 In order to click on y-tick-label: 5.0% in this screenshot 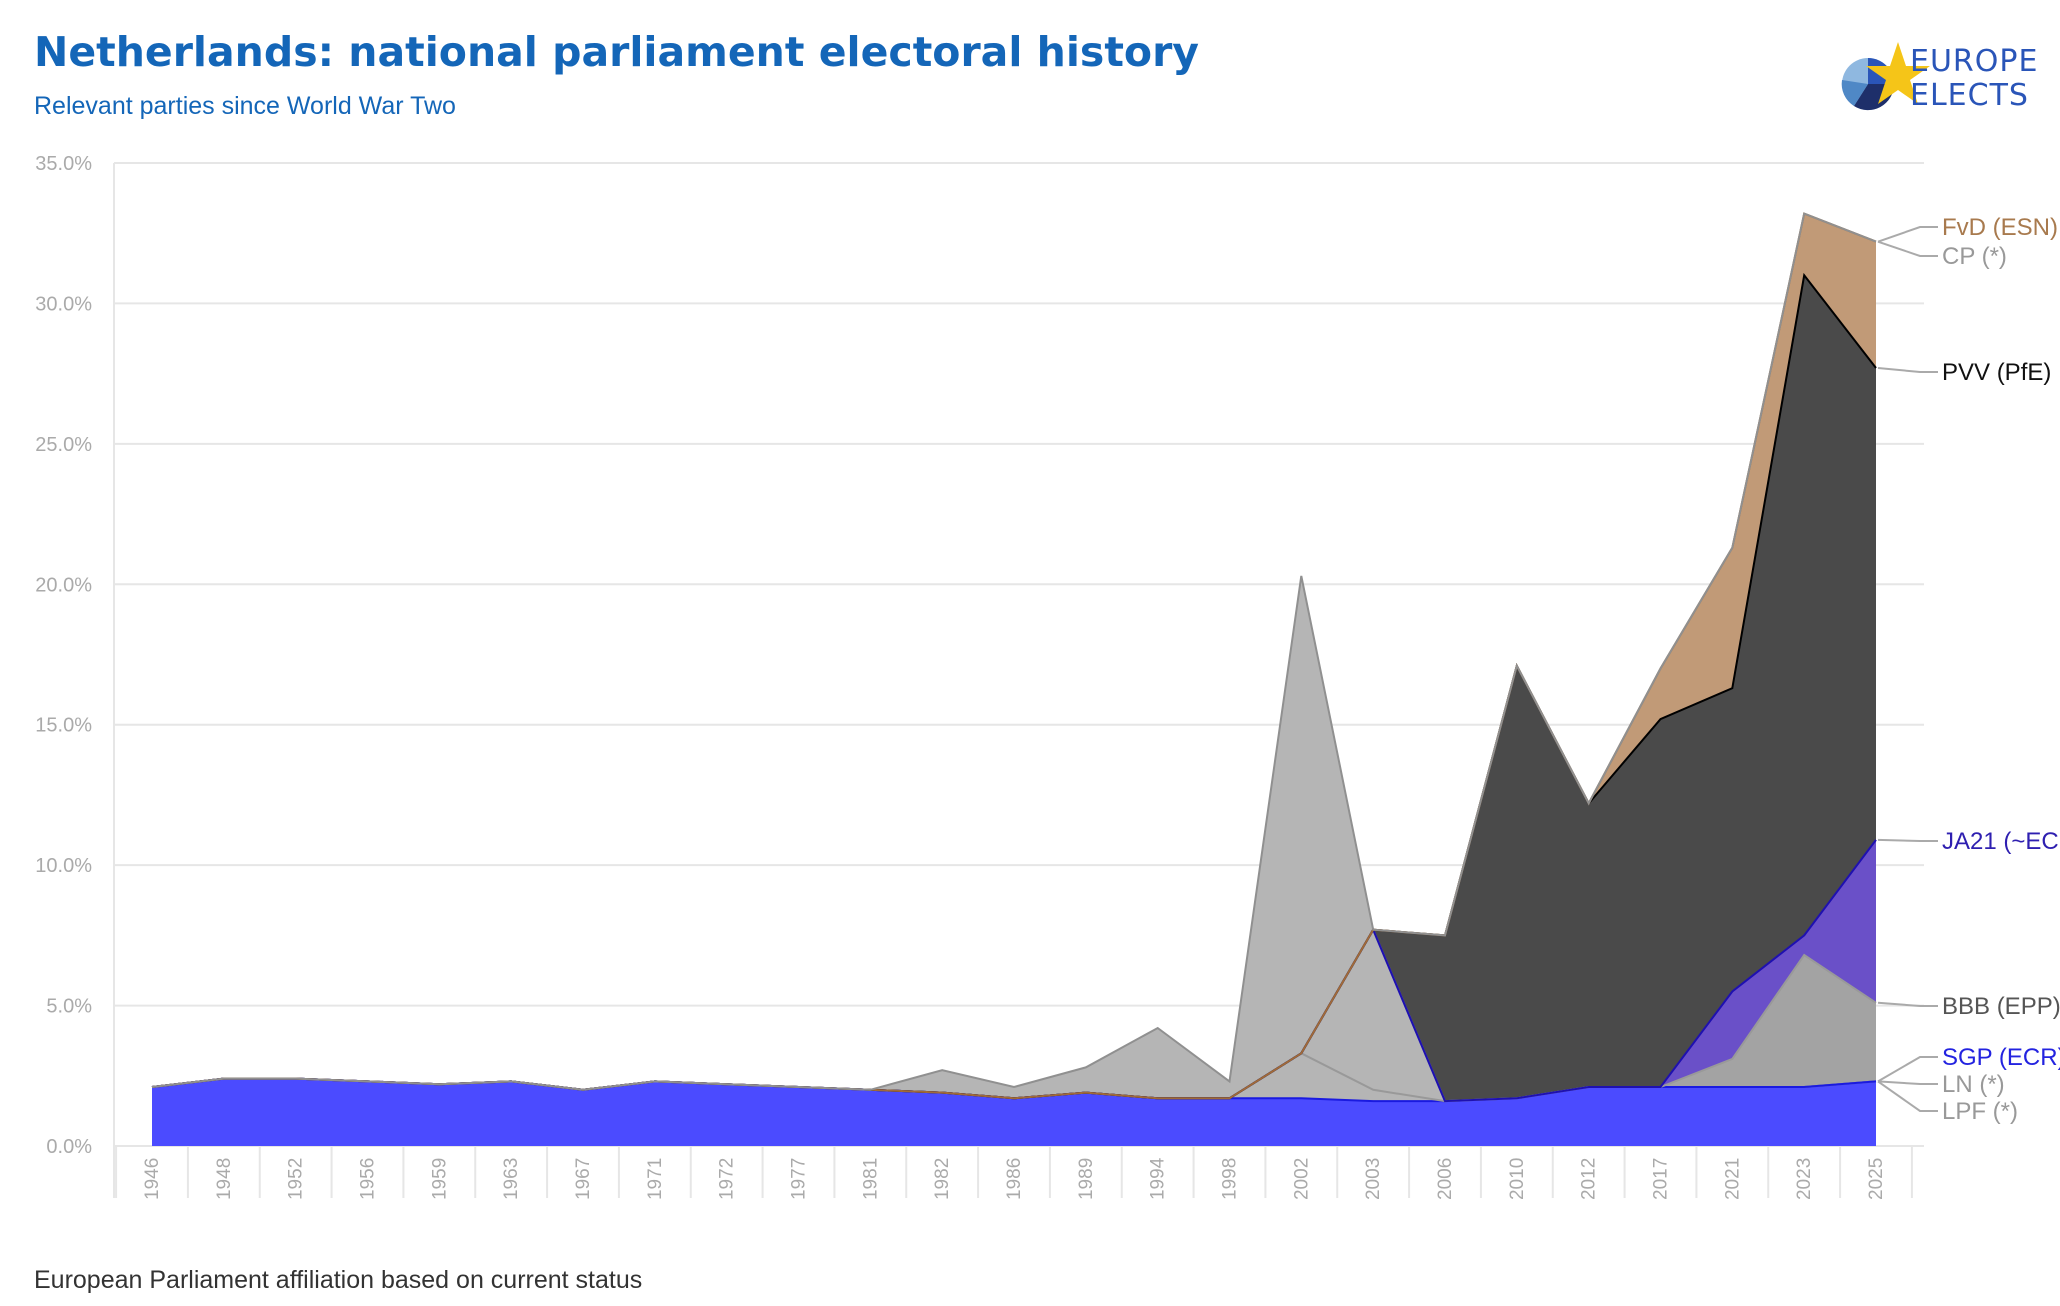, I will do `click(69, 1007)`.